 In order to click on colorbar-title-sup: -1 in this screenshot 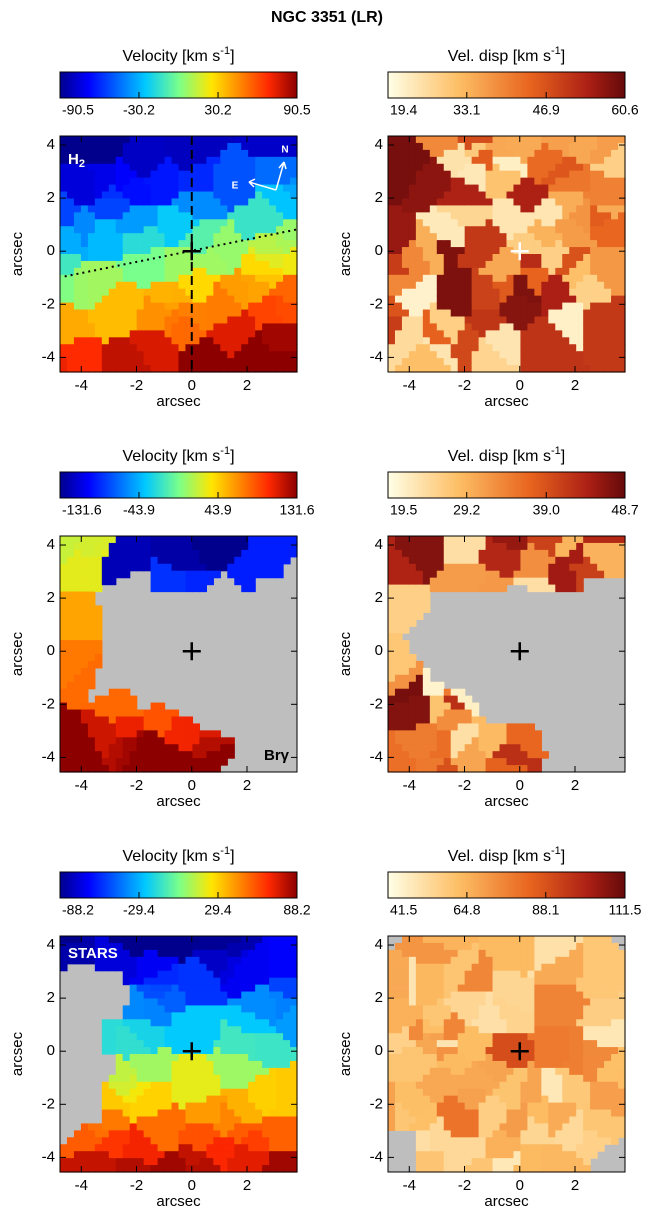, I will do `click(225, 851)`.